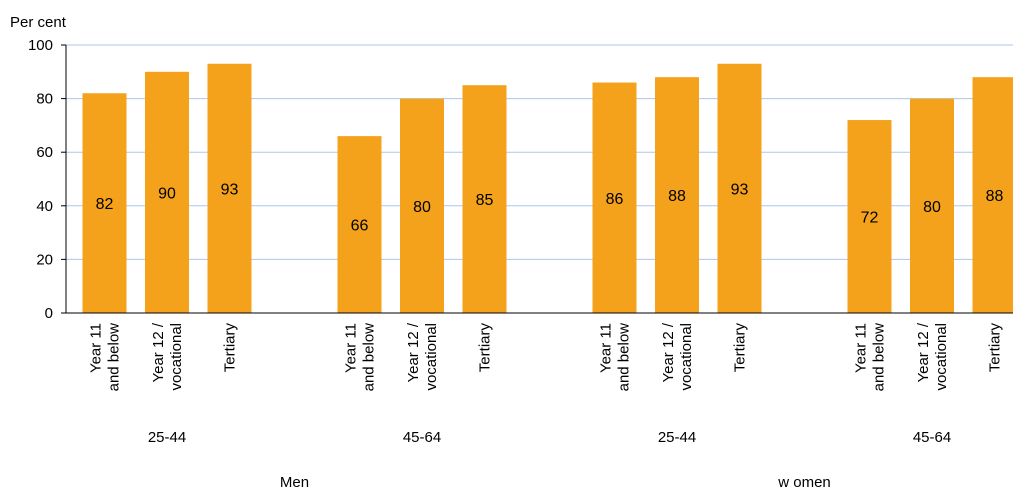 The height and width of the screenshot is (491, 1013). Describe the element at coordinates (40, 45) in the screenshot. I see `y-tick-label: 100` at that location.